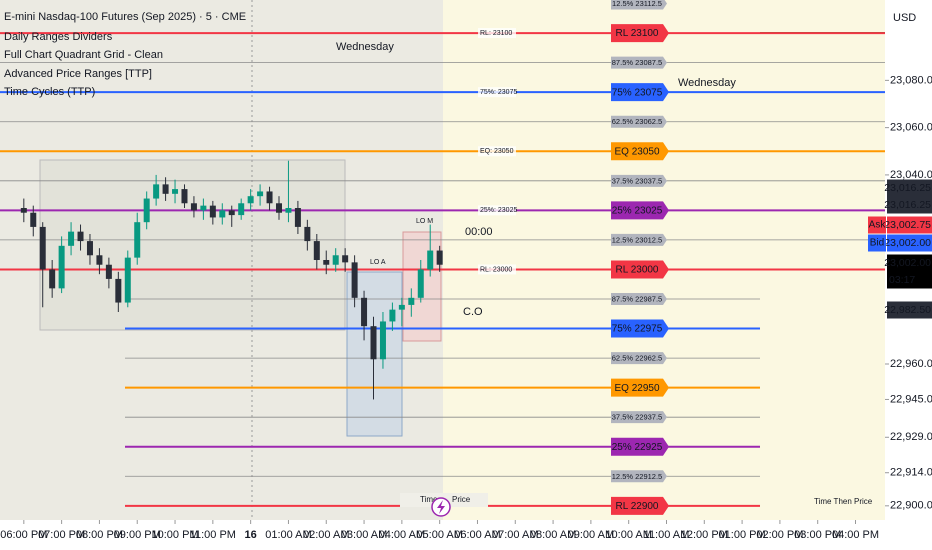 The width and height of the screenshot is (932, 550). Describe the element at coordinates (498, 92) in the screenshot. I see `inline-label: 75%: 23075` at that location.